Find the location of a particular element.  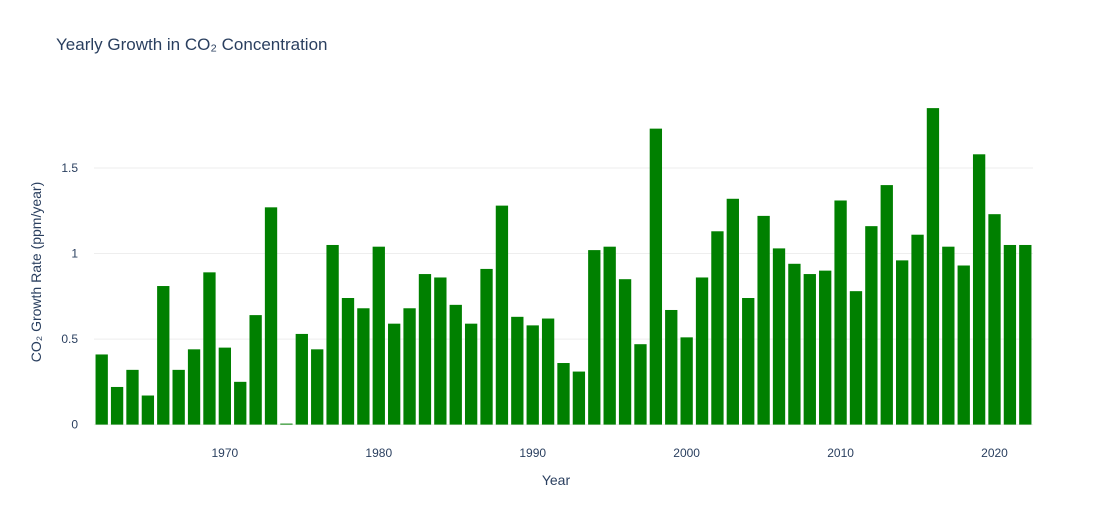

bar-2016 is located at coordinates (933, 266).